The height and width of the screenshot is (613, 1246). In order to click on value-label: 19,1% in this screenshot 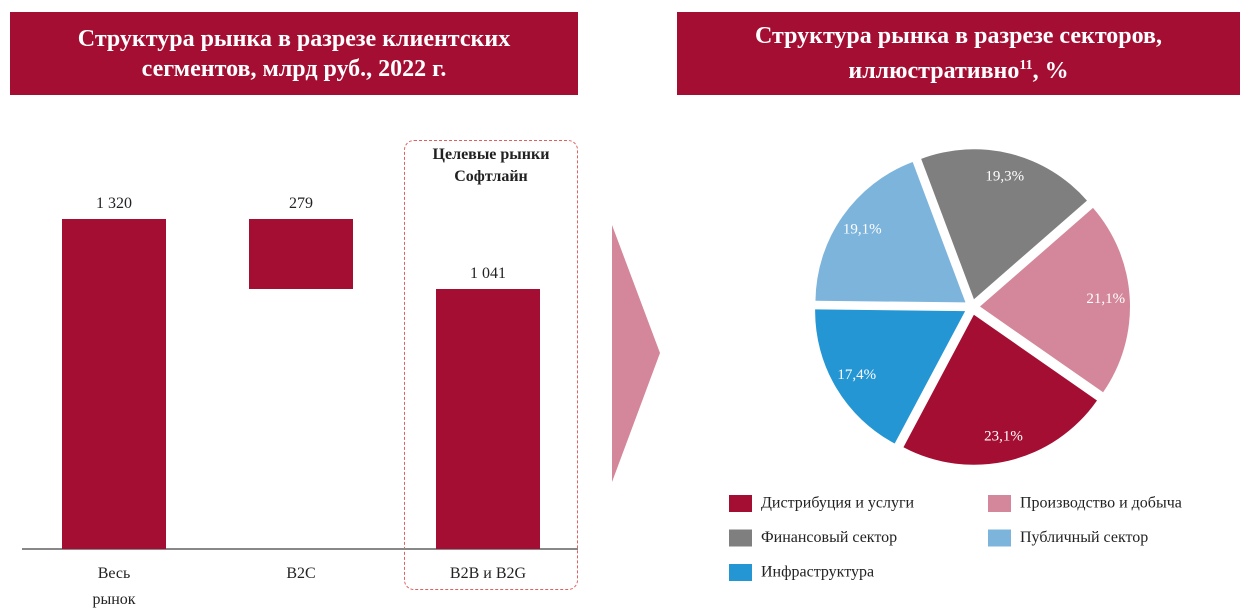, I will do `click(862, 230)`.